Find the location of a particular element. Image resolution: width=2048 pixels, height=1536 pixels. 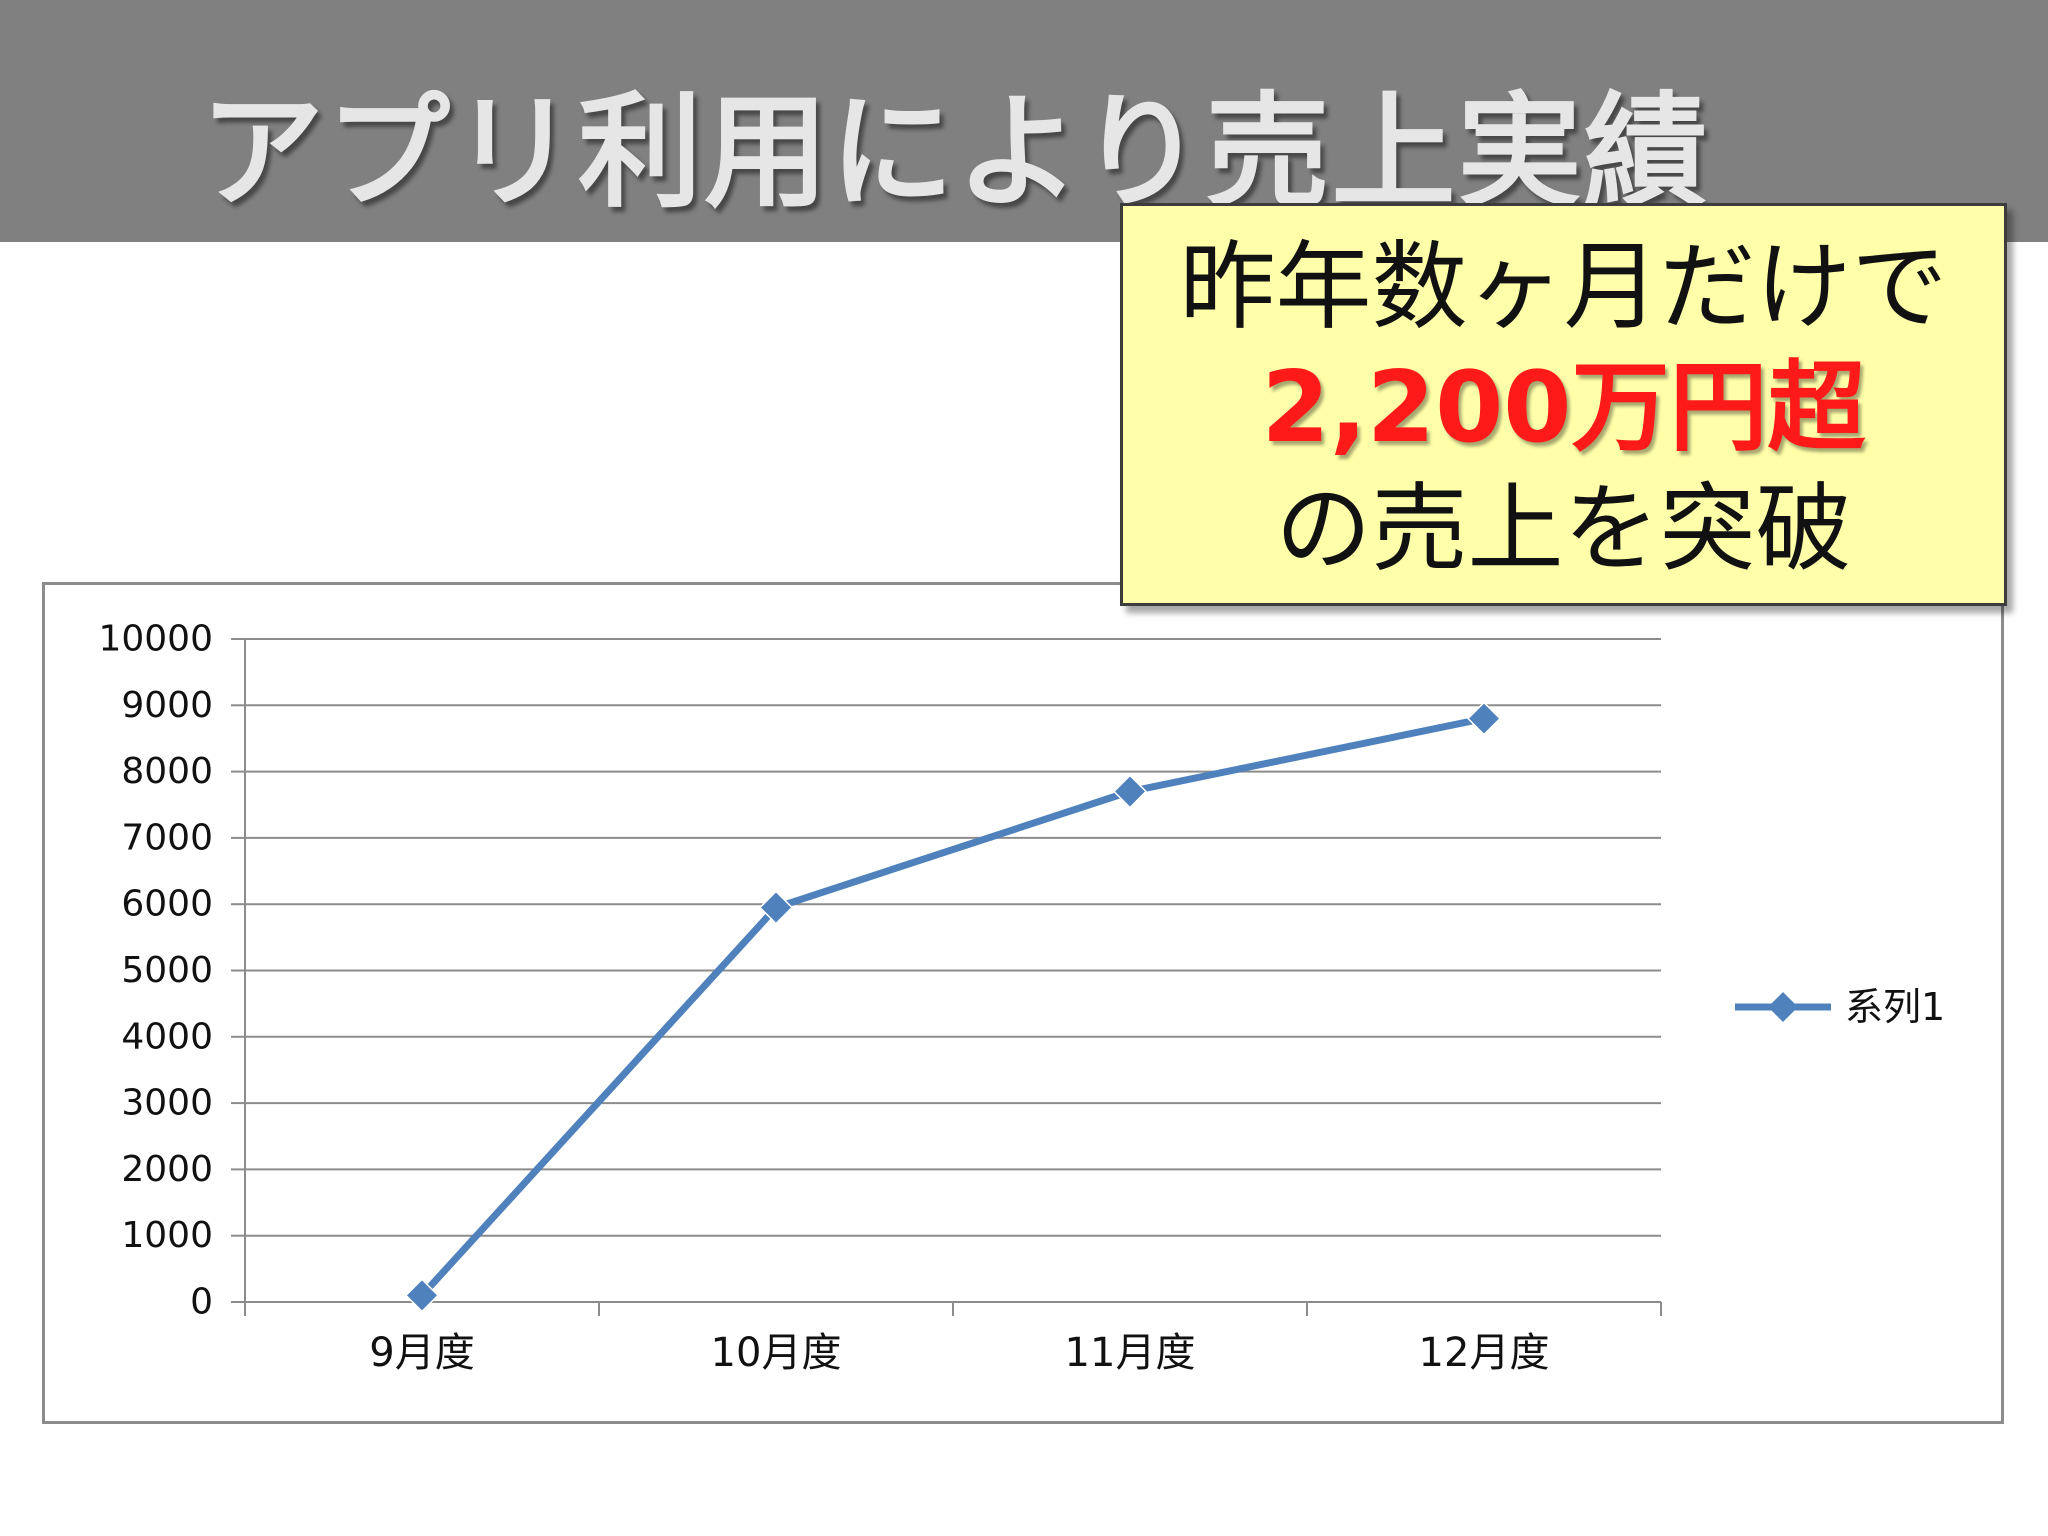

y-tick-label: 9000 is located at coordinates (167, 705).